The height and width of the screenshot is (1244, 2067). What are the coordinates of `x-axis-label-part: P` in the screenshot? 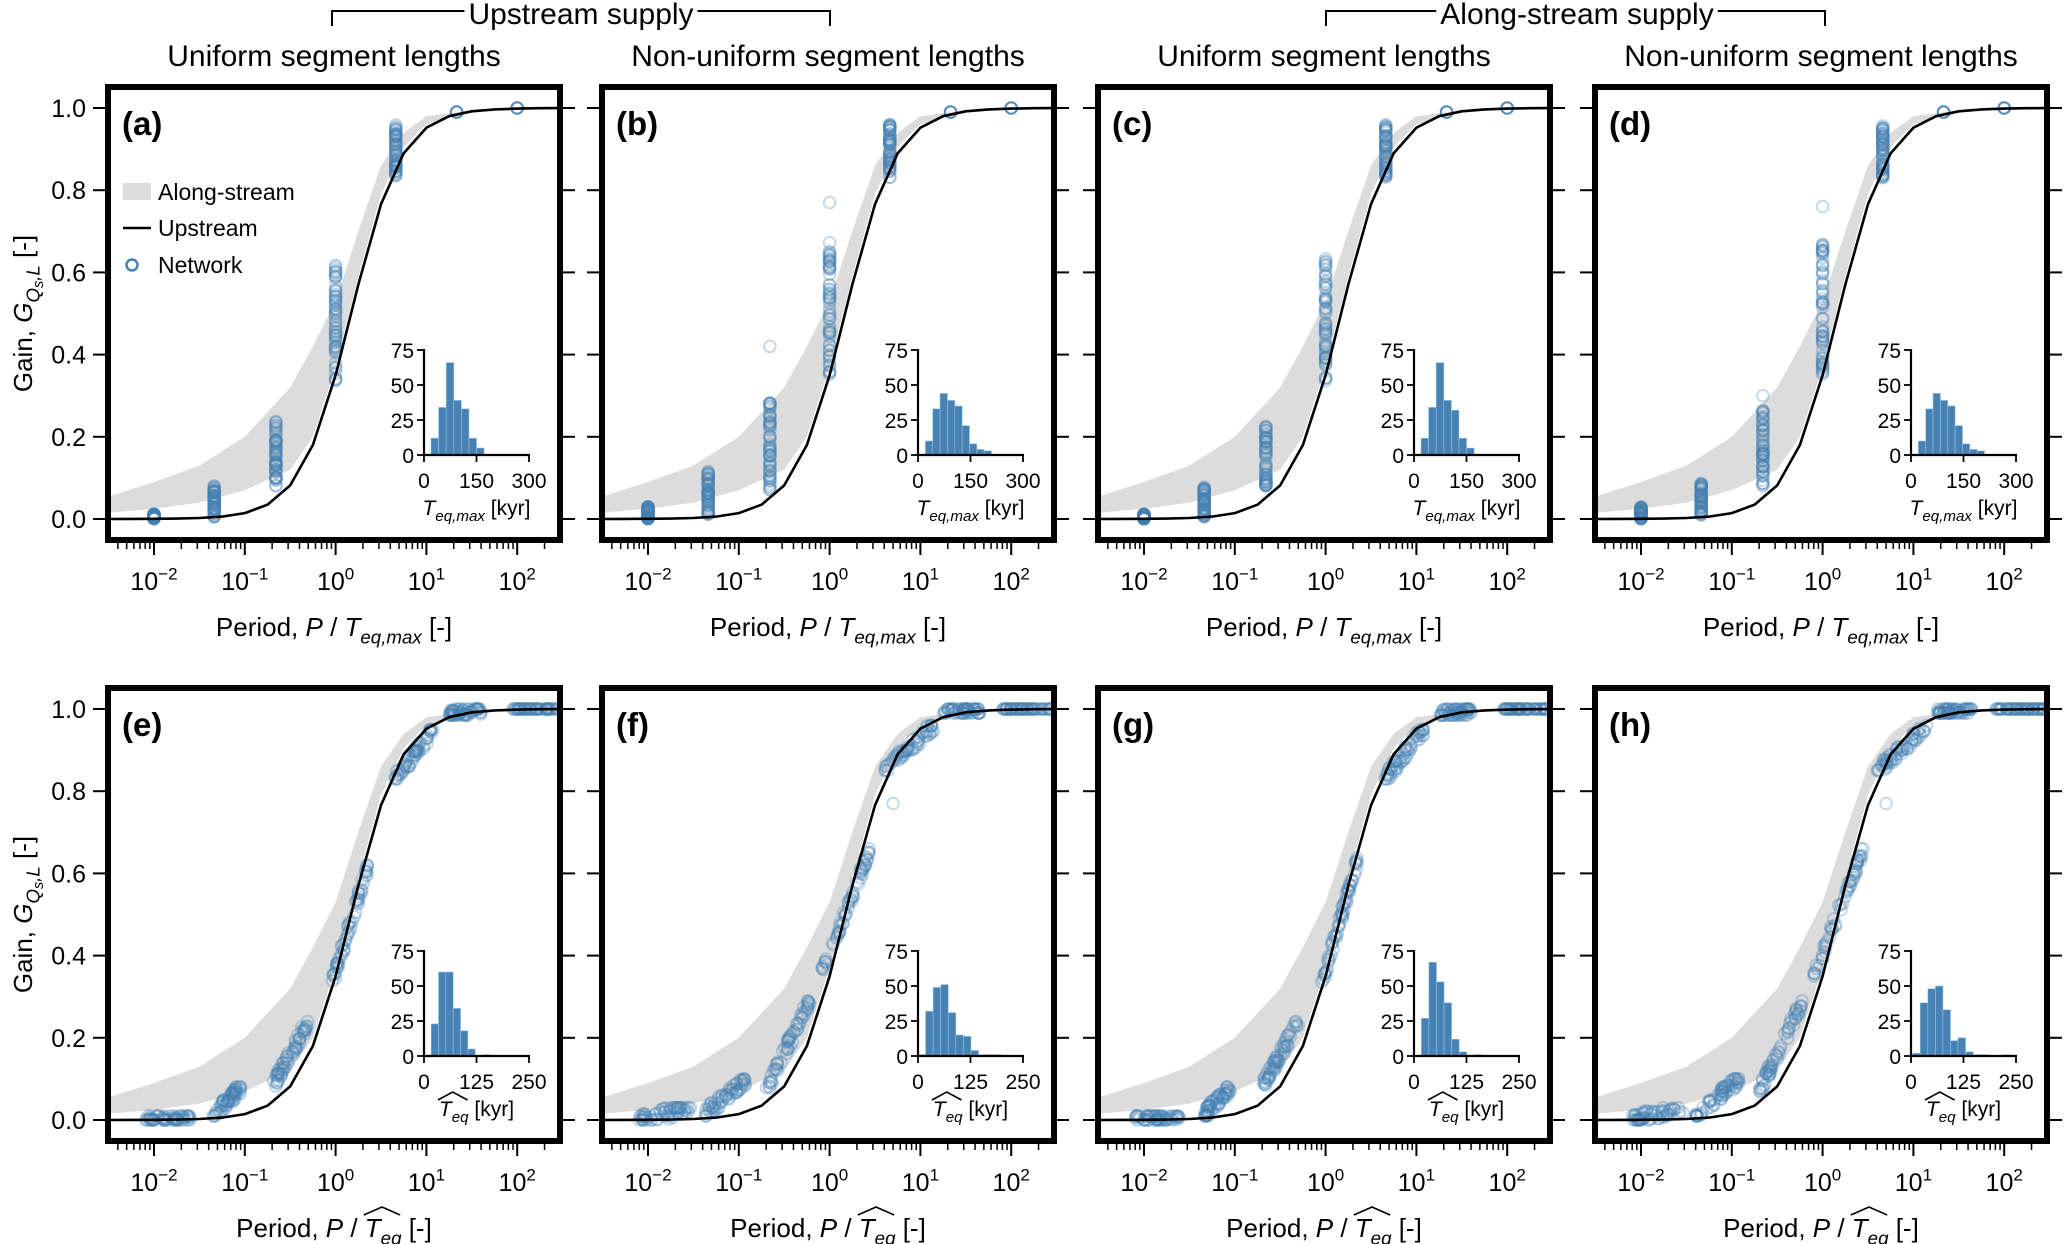 It's located at (1822, 1228).